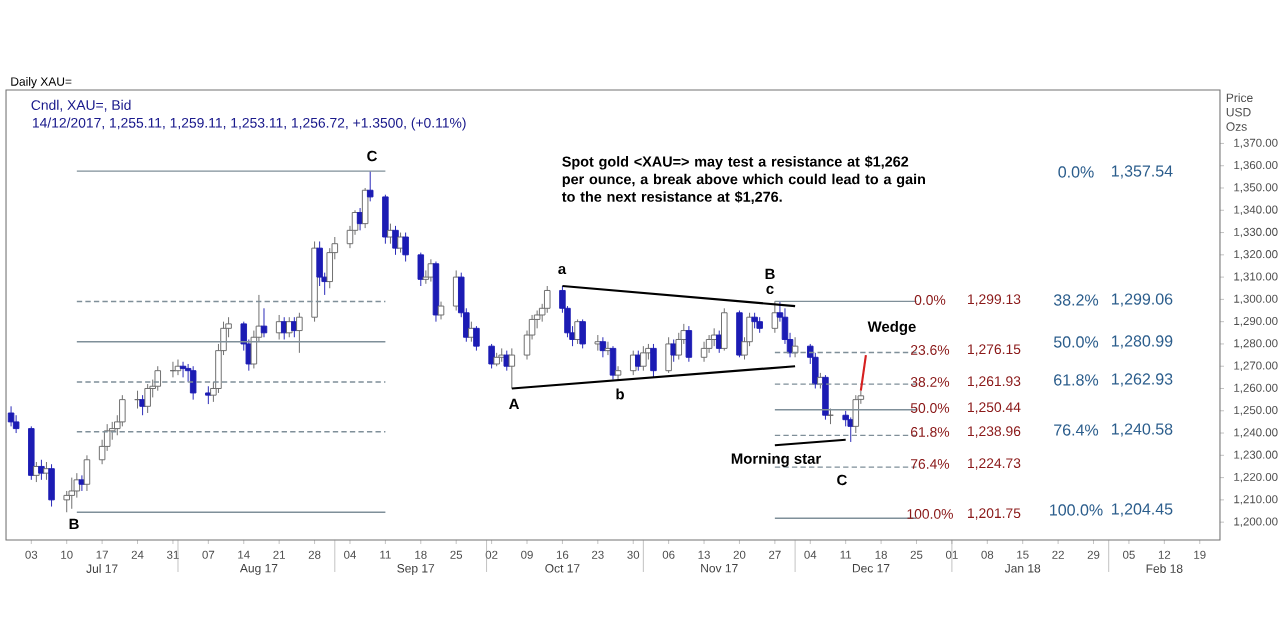  What do you see at coordinates (1076, 300) in the screenshot?
I see `annotation: 38.2%` at bounding box center [1076, 300].